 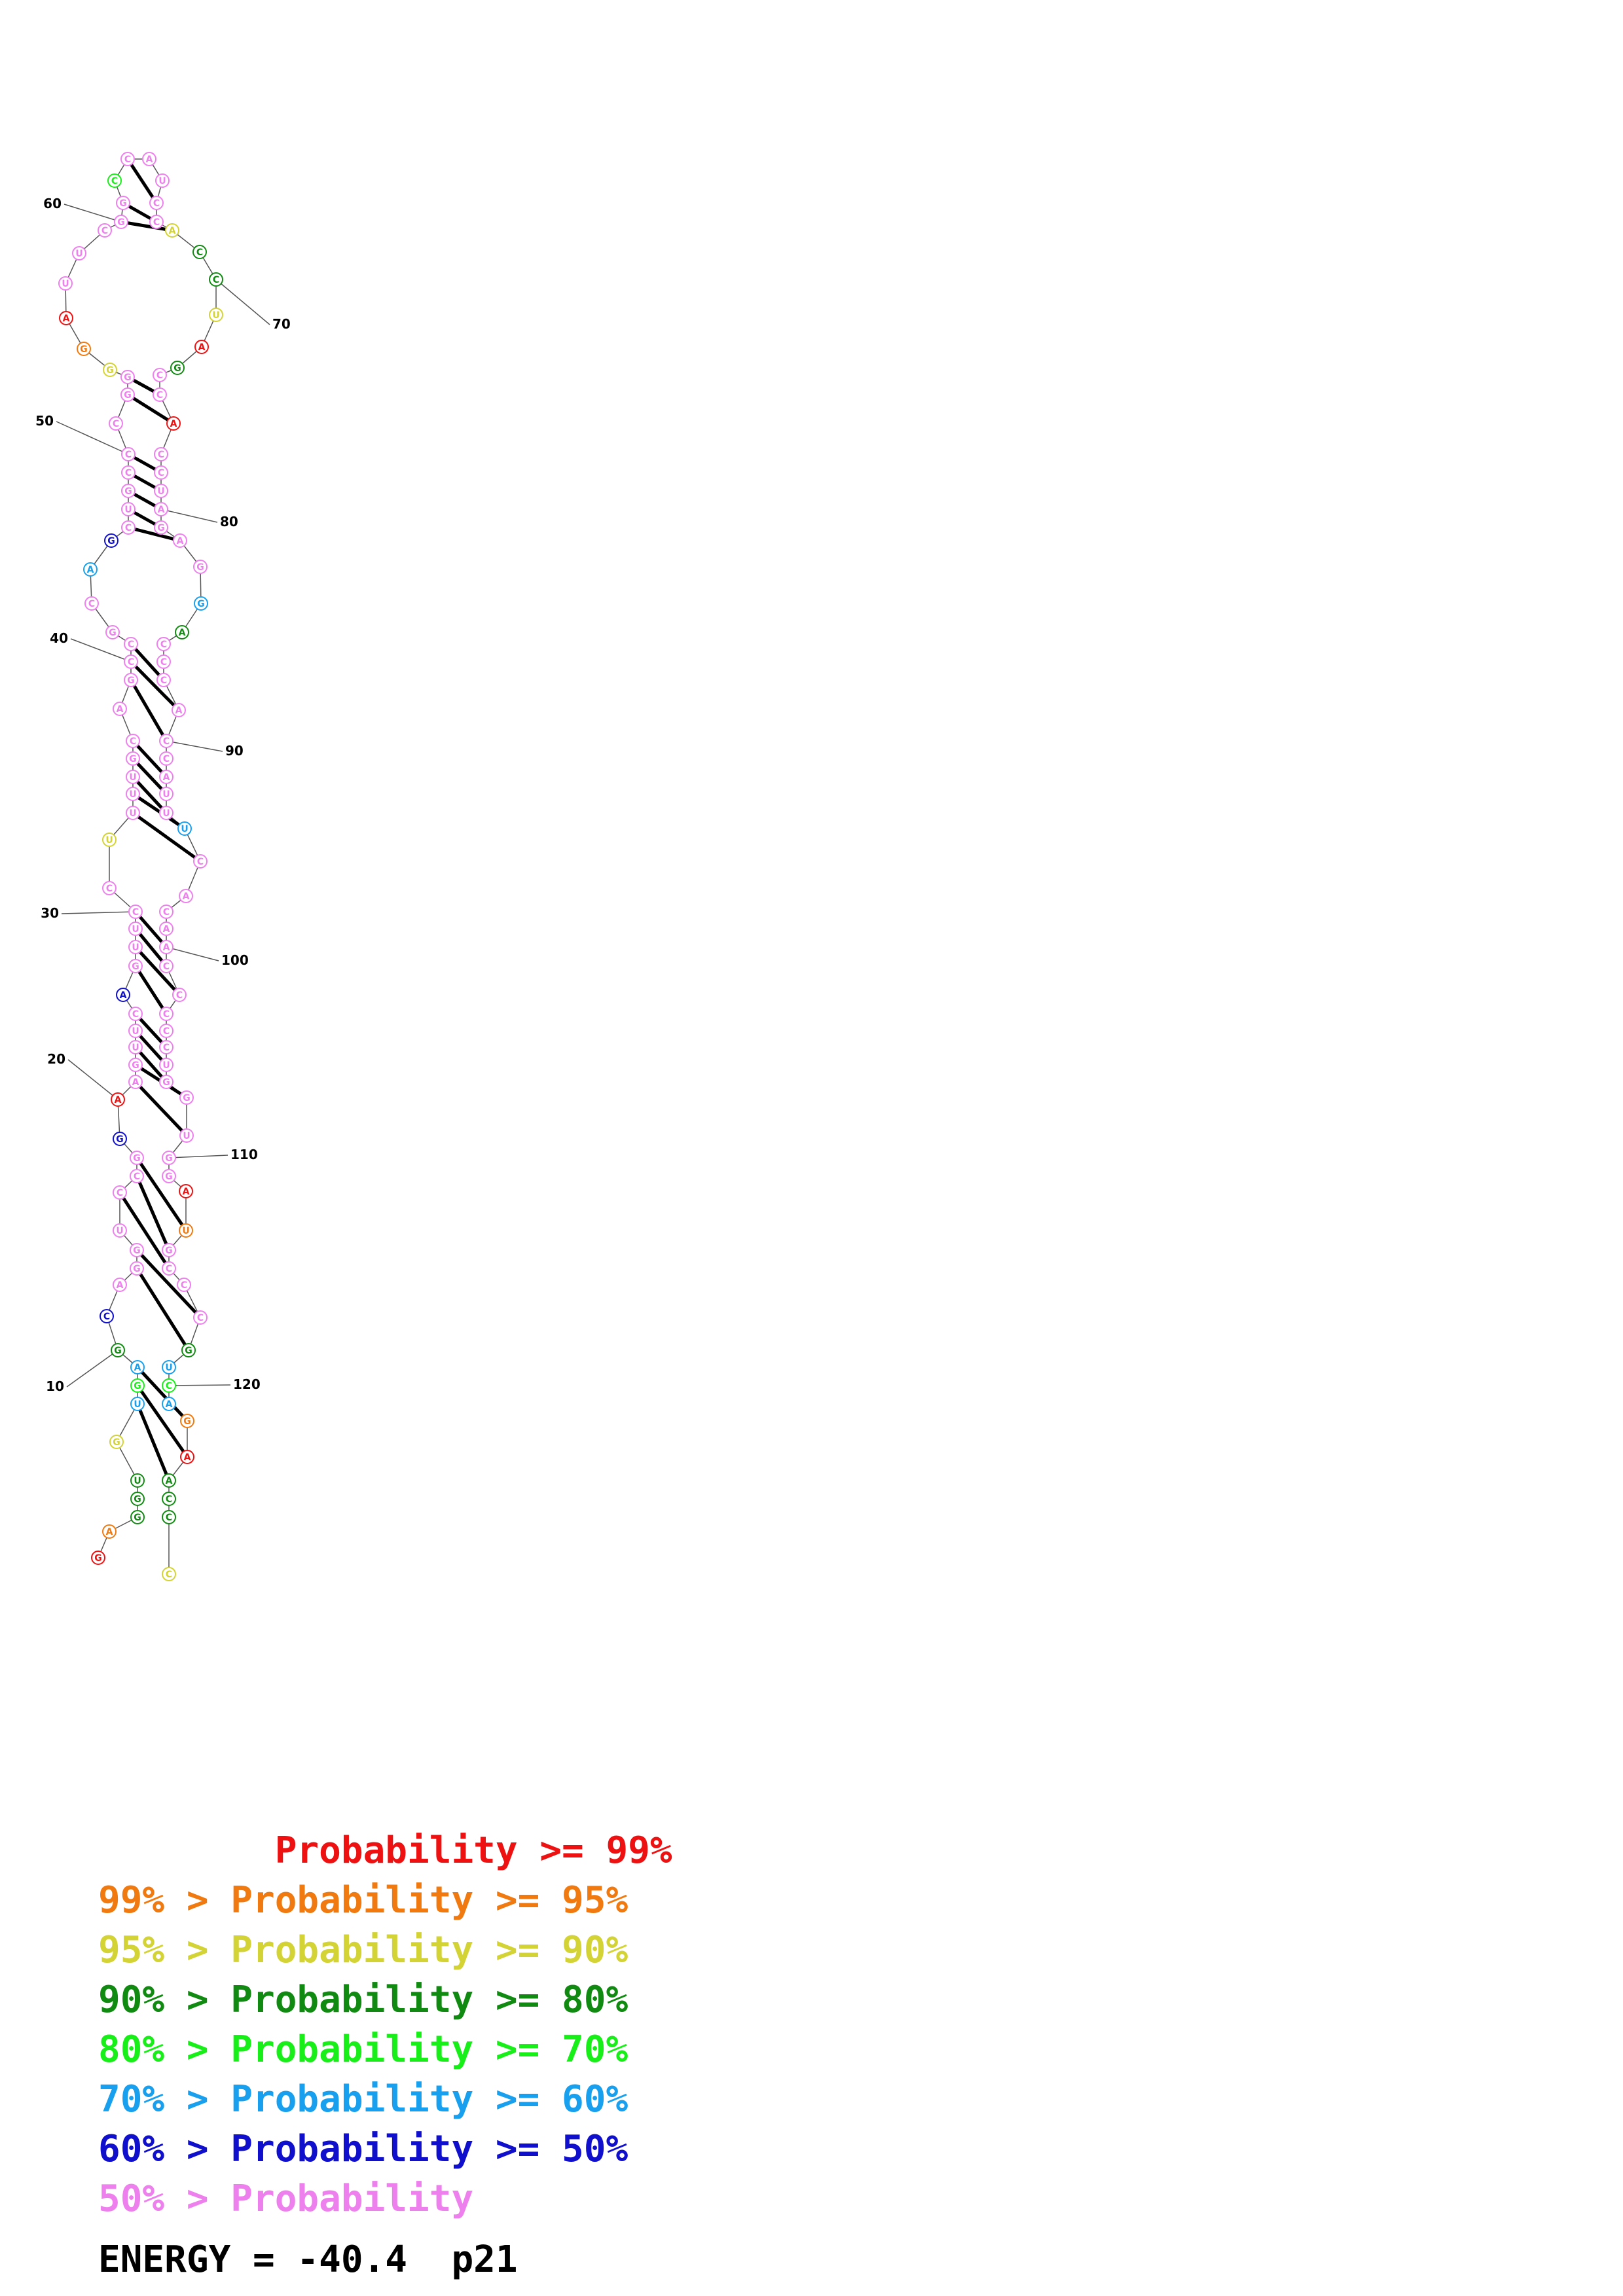 What do you see at coordinates (308, 2259) in the screenshot?
I see `energy-label: ENERGY = -40.4 p21` at bounding box center [308, 2259].